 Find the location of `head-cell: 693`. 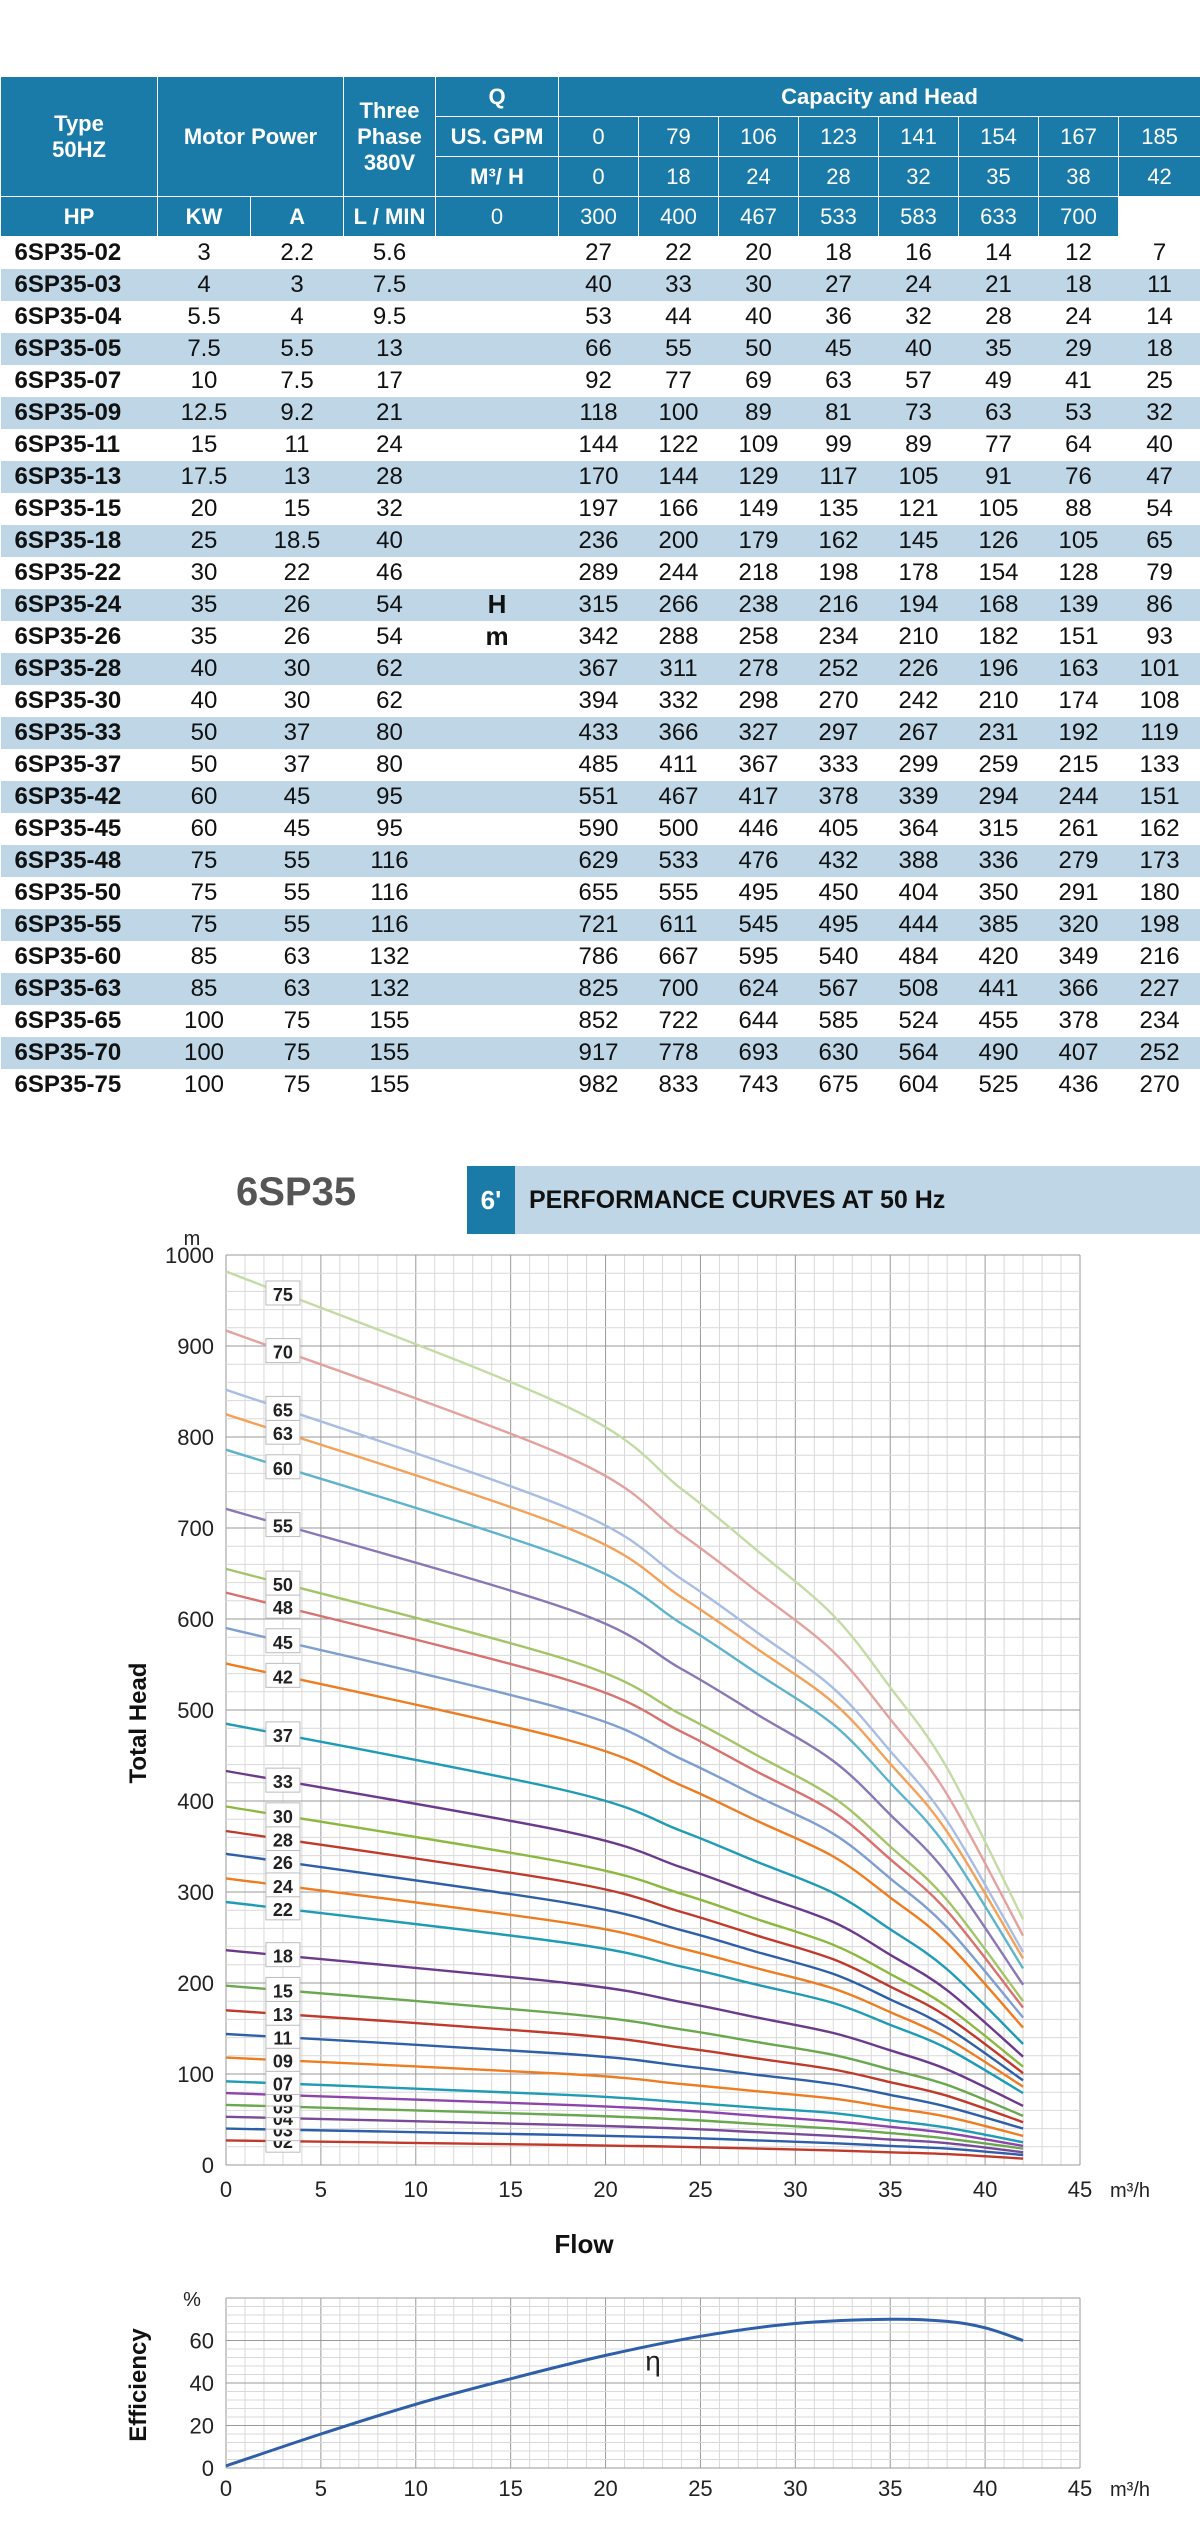

head-cell: 693 is located at coordinates (758, 1052).